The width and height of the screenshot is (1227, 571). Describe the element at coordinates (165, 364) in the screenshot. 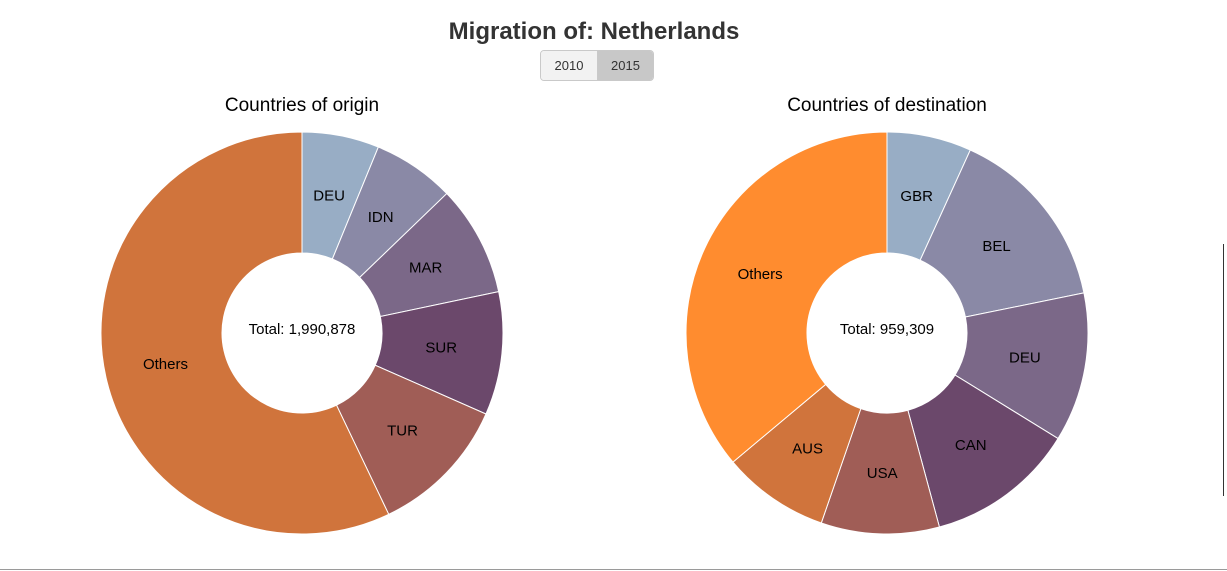

I see `origin-label-others: Others` at that location.